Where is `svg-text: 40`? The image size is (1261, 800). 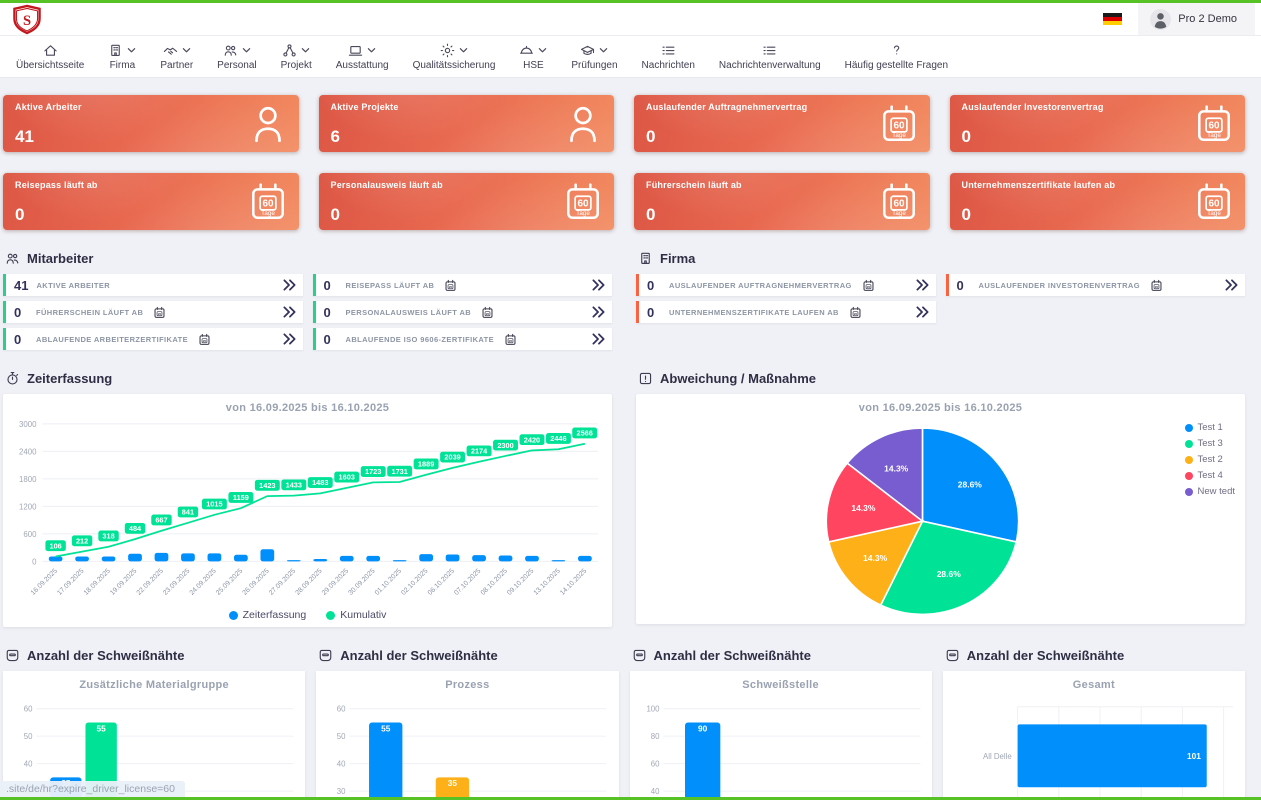
svg-text: 40 is located at coordinates (341, 764).